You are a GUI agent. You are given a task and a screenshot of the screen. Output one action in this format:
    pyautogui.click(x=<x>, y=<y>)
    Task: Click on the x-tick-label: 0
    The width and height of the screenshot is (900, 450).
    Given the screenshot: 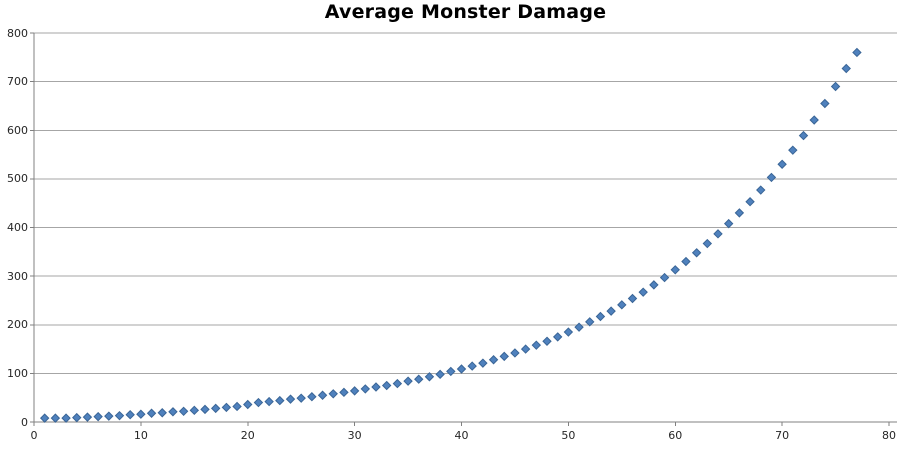 What is the action you would take?
    pyautogui.click(x=34, y=435)
    